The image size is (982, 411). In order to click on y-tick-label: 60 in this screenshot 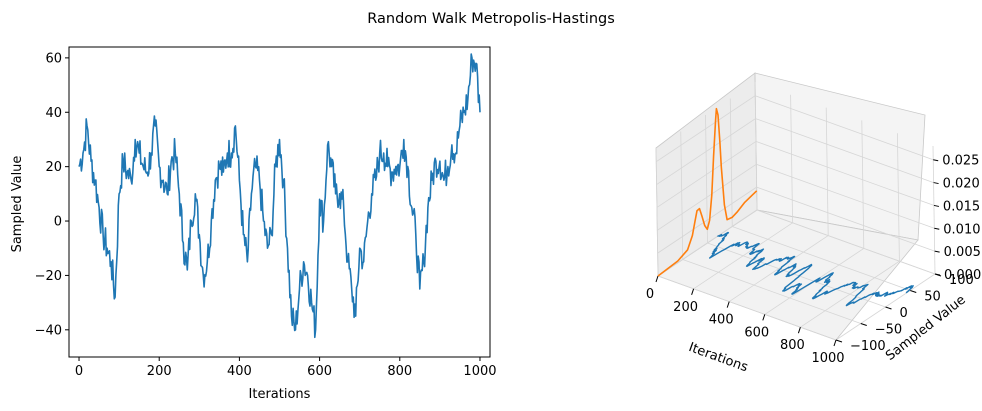, I will do `click(53, 58)`.